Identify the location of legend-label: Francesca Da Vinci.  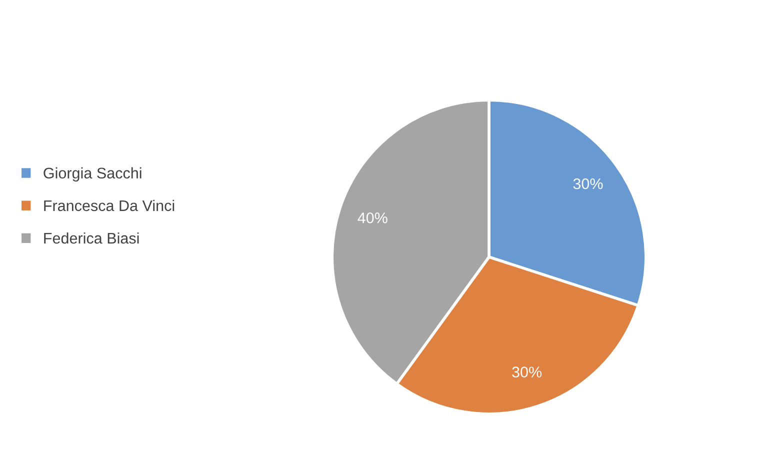
(109, 206).